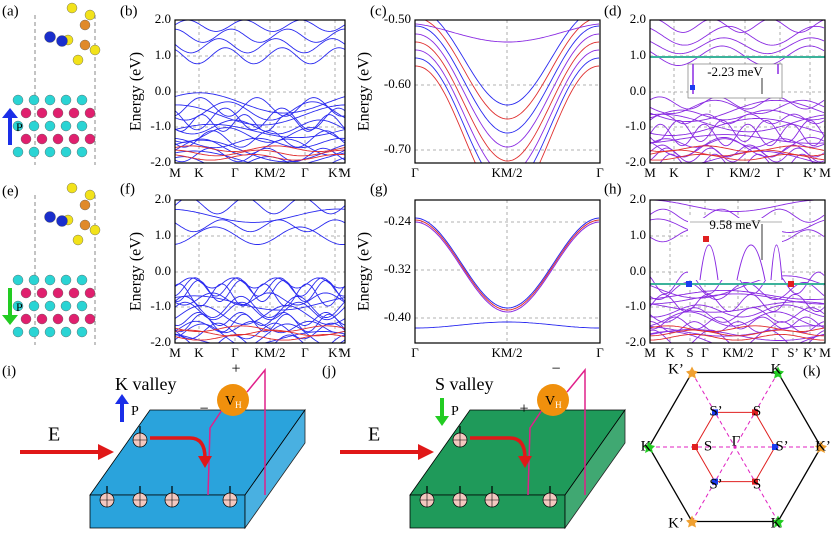  Describe the element at coordinates (635, 161) in the screenshot. I see `y-tick-label: -2.0` at that location.